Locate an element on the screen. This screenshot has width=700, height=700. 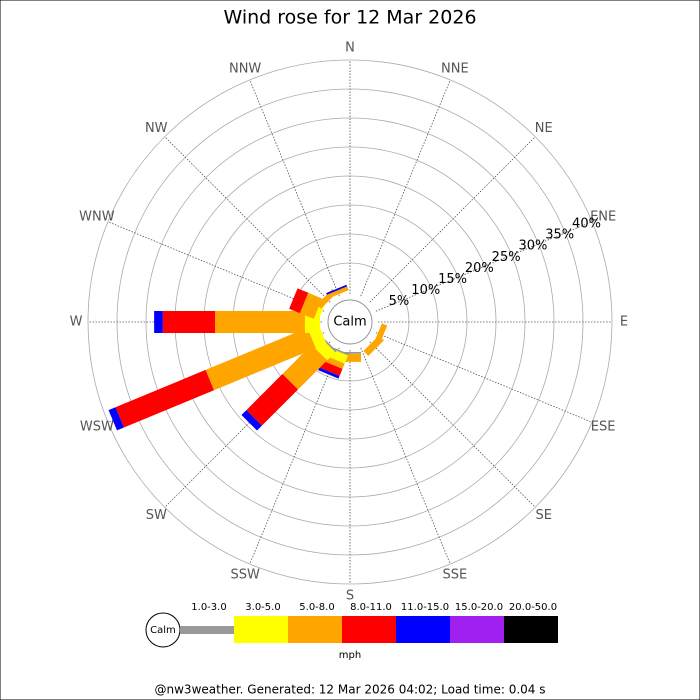
legend-label: 11.0-15.0 is located at coordinates (425, 607).